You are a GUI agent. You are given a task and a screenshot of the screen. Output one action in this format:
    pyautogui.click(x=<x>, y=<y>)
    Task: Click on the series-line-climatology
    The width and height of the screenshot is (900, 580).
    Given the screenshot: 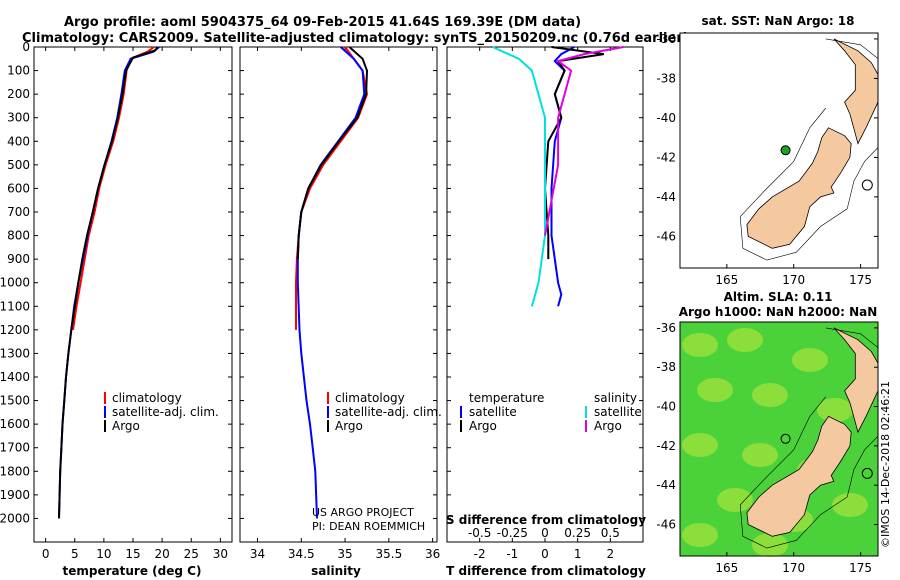 What is the action you would take?
    pyautogui.click(x=113, y=188)
    